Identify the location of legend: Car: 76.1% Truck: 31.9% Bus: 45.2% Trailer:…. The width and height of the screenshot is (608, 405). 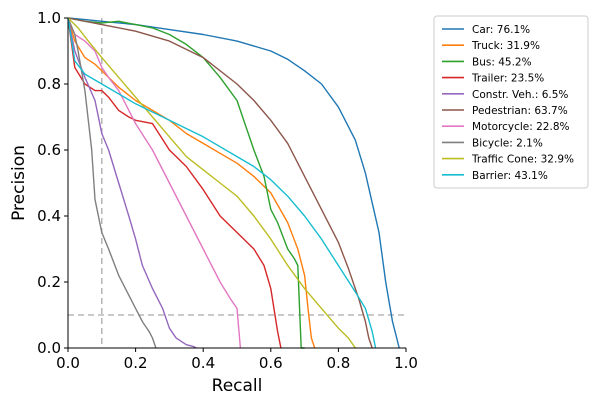
(511, 102).